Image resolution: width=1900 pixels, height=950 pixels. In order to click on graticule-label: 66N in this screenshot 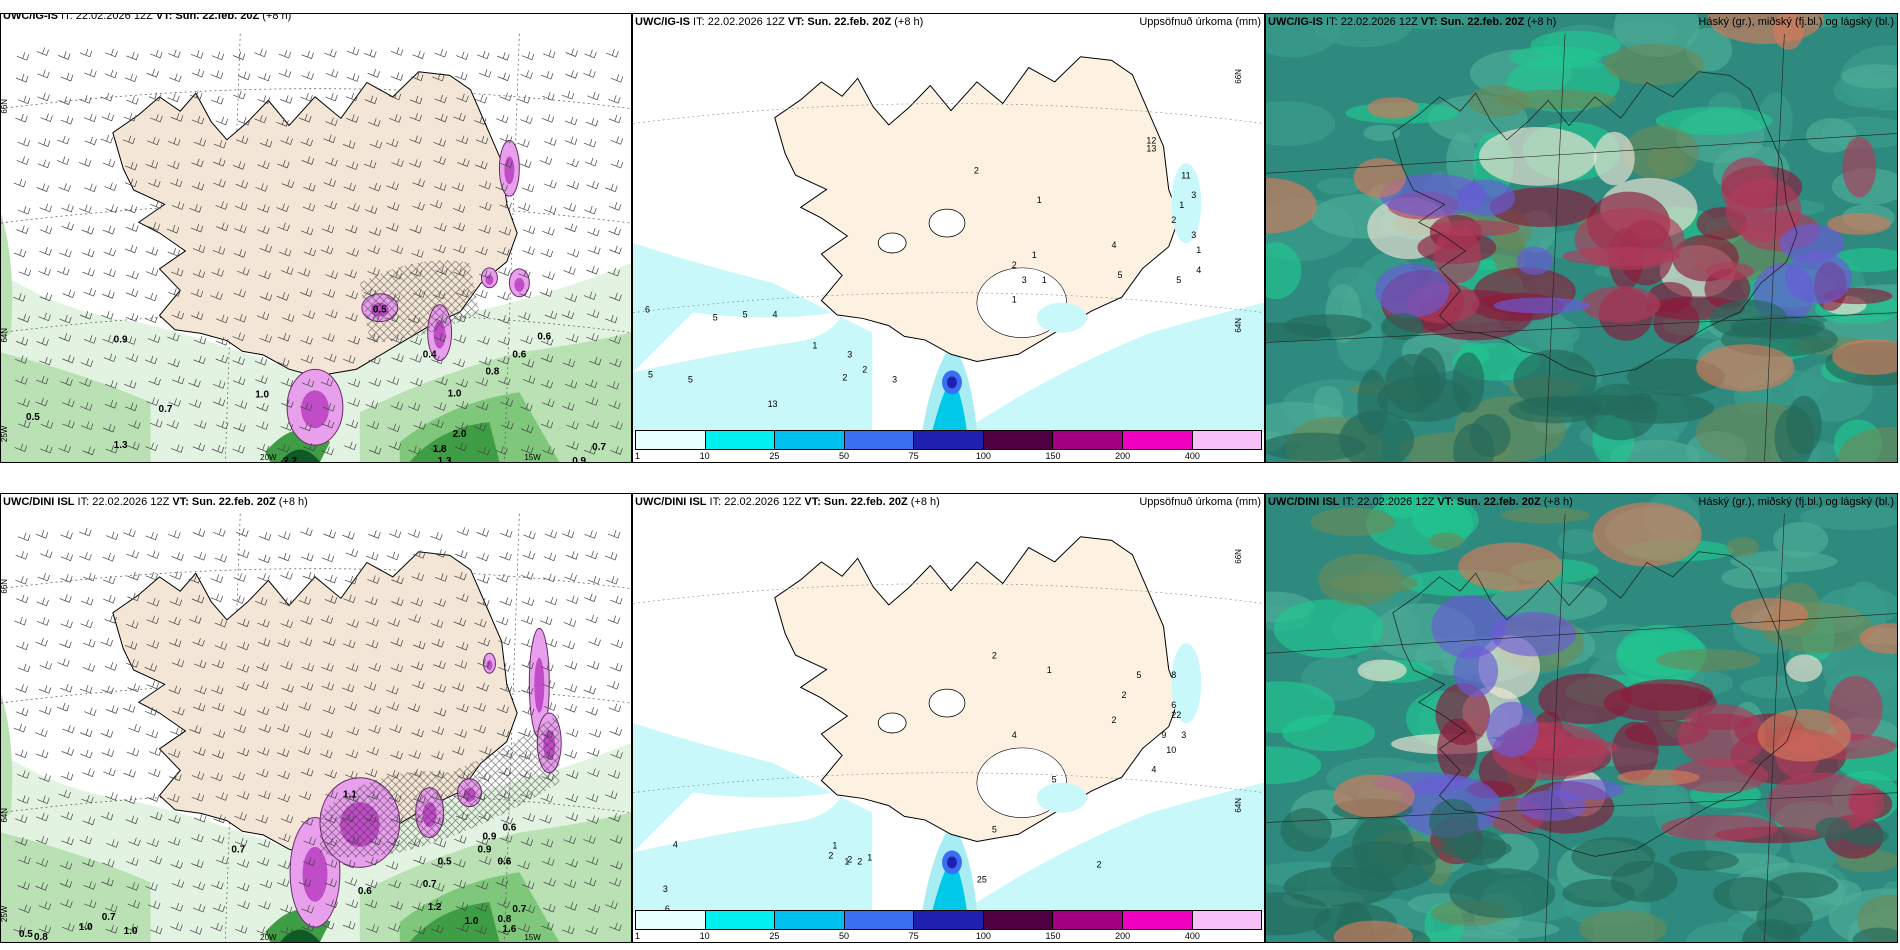, I will do `click(1238, 76)`.